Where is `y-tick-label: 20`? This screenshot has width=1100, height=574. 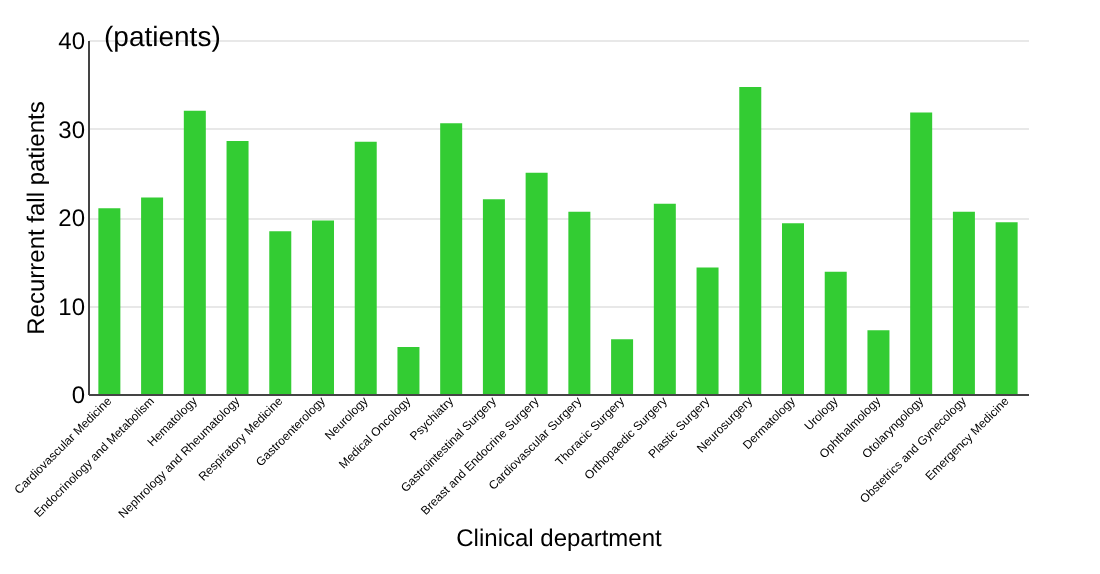 y-tick-label: 20 is located at coordinates (72, 218).